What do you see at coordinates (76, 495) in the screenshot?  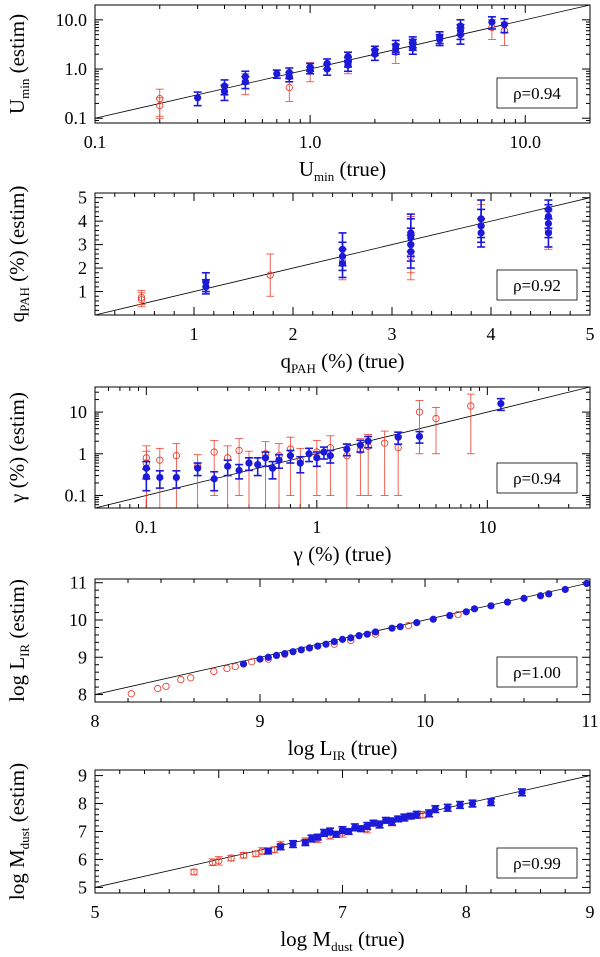 I see `y-tick-label: 0.1` at bounding box center [76, 495].